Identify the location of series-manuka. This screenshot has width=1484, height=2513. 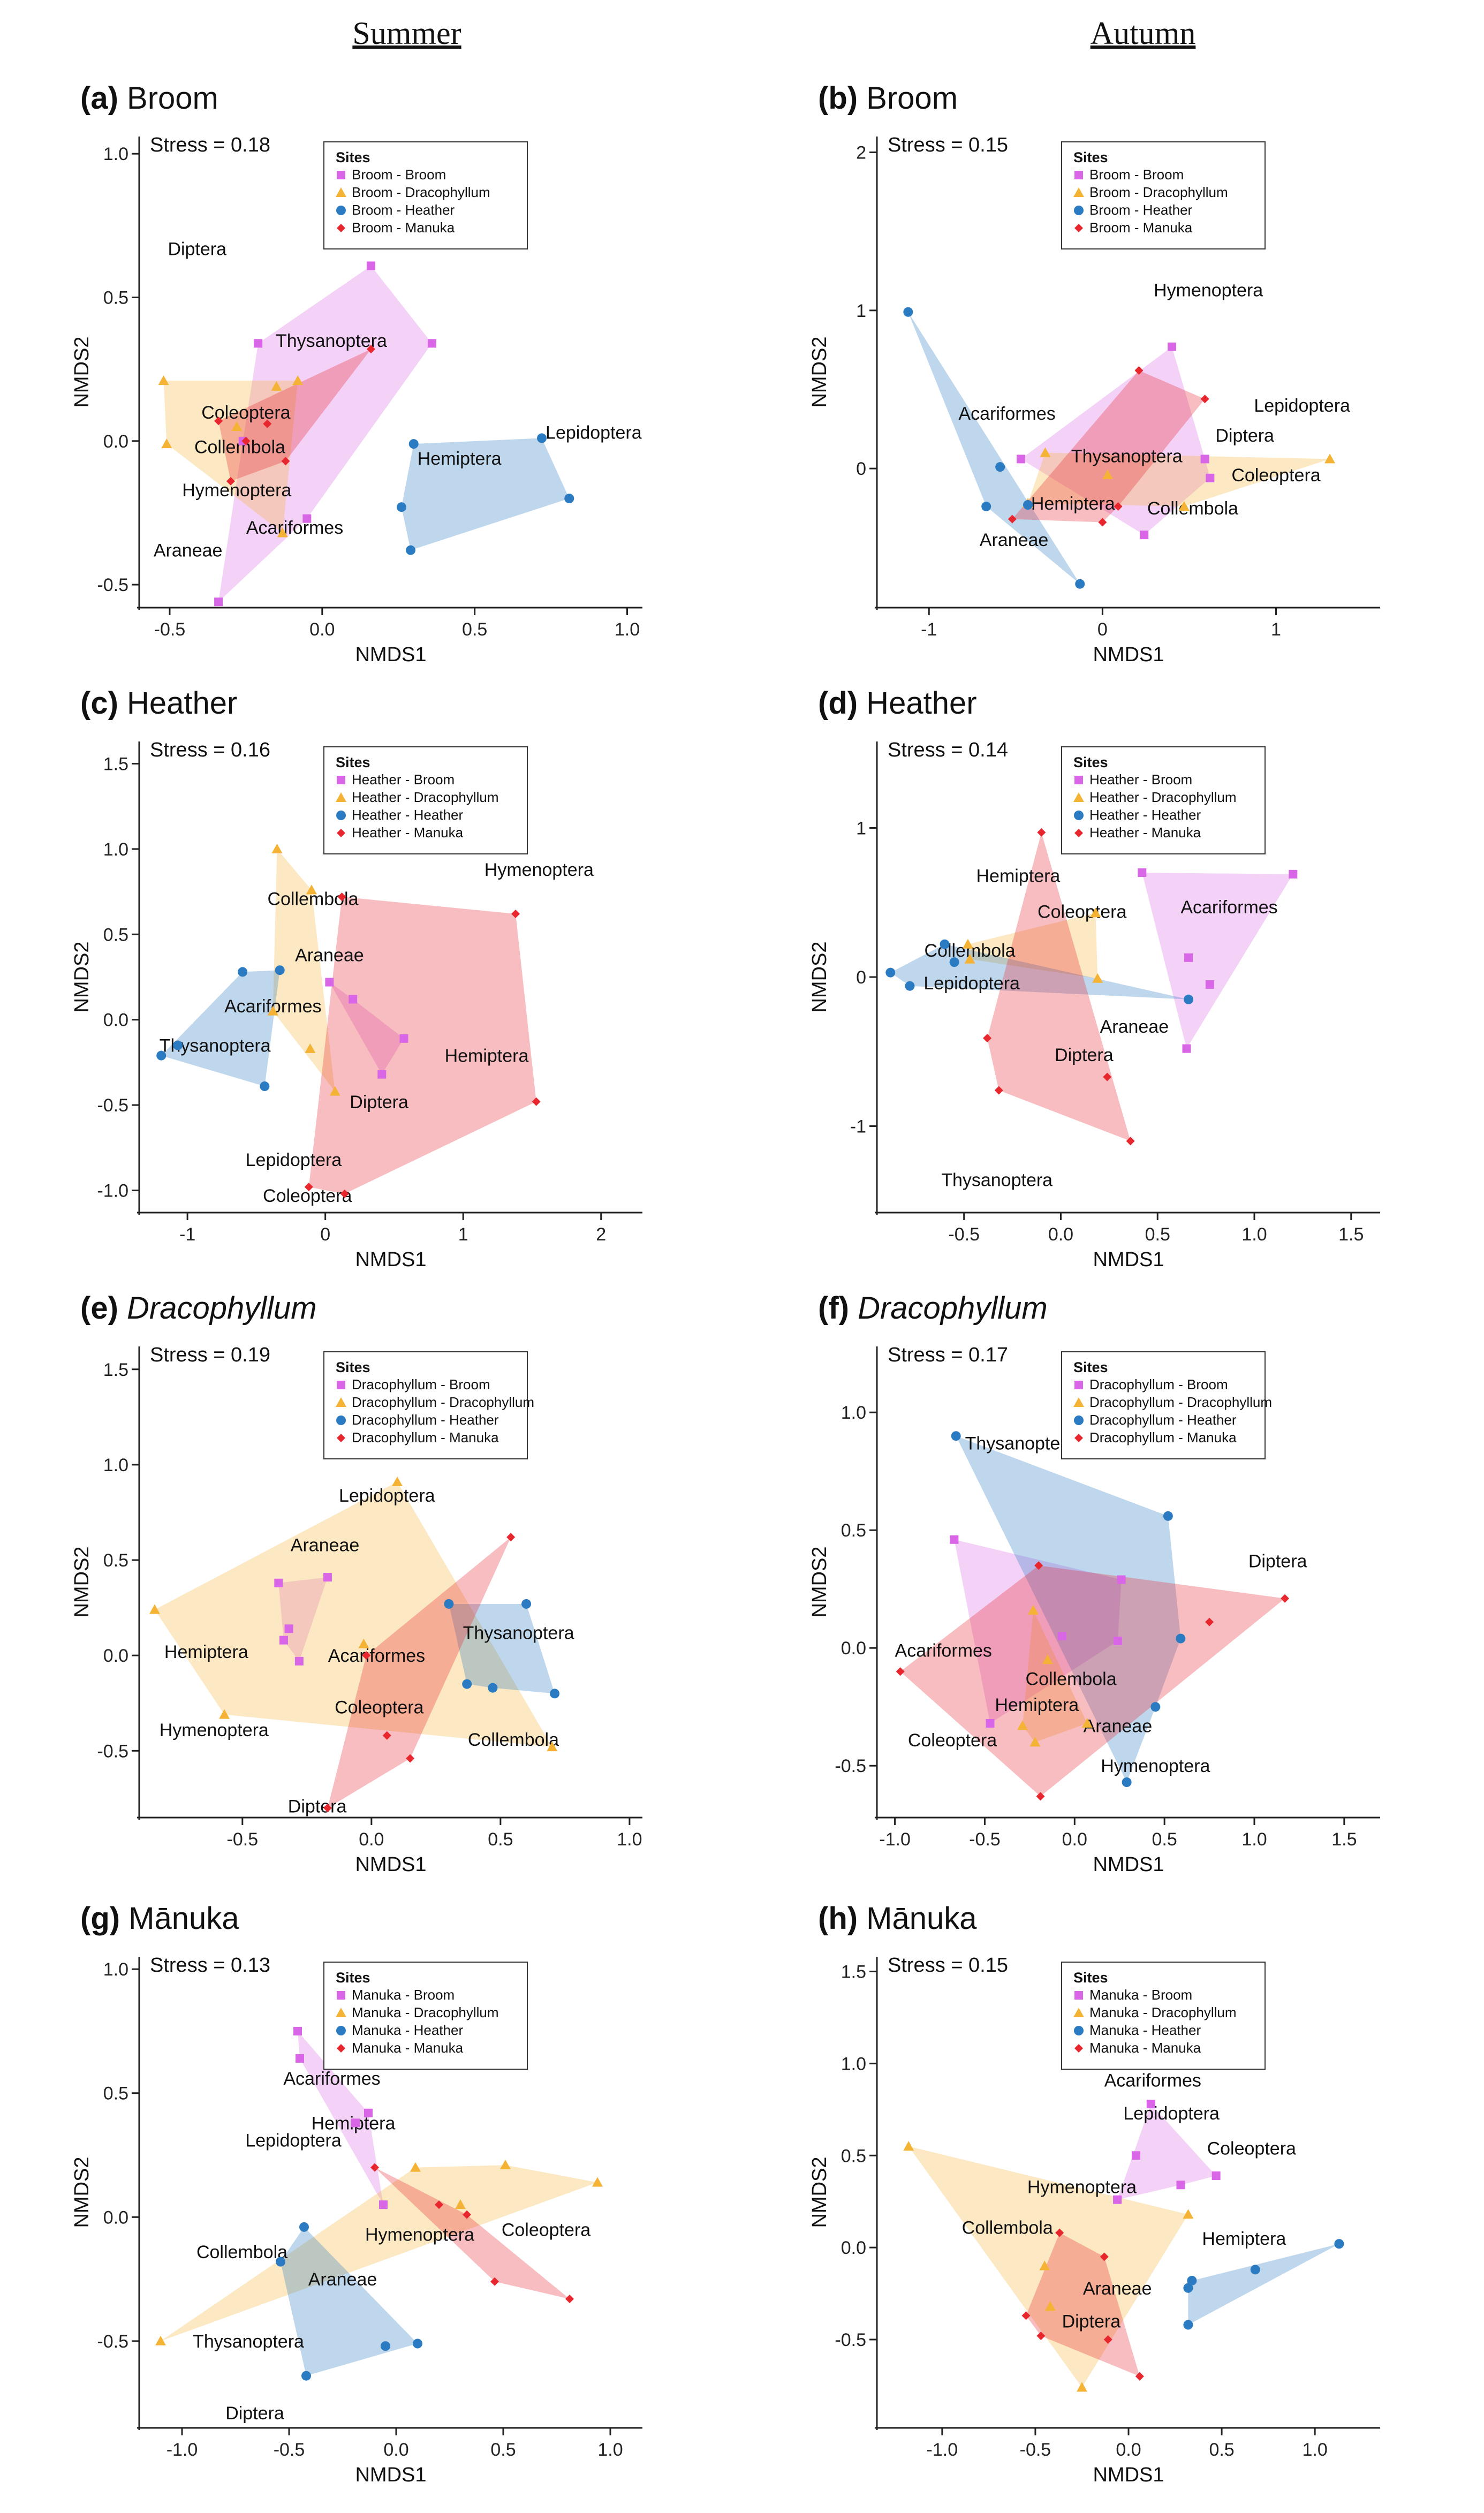
(1108, 446).